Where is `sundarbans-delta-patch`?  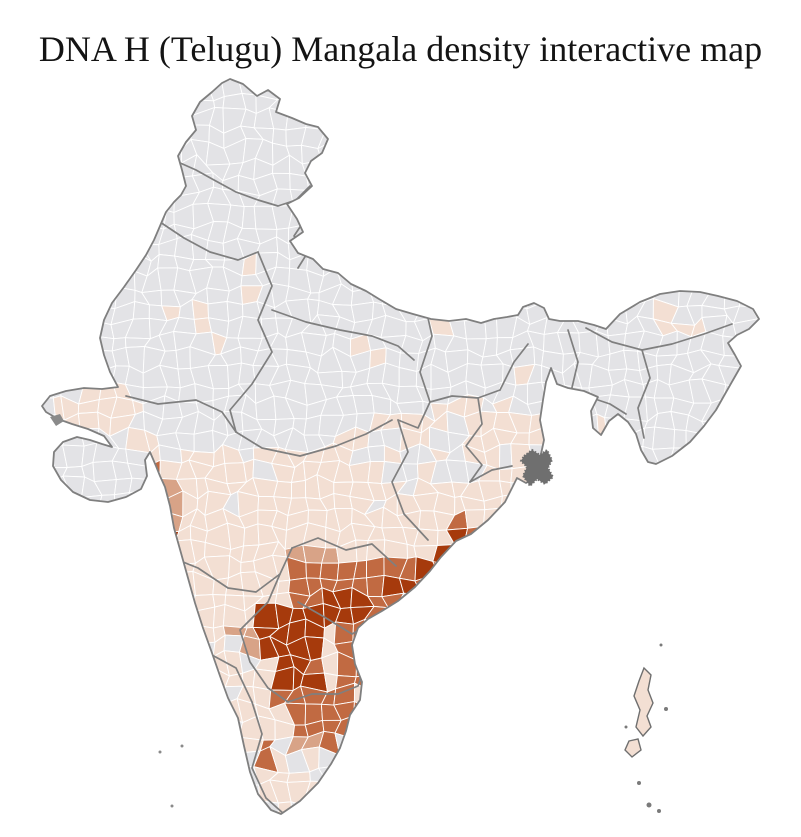 sundarbans-delta-patch is located at coordinates (537, 468).